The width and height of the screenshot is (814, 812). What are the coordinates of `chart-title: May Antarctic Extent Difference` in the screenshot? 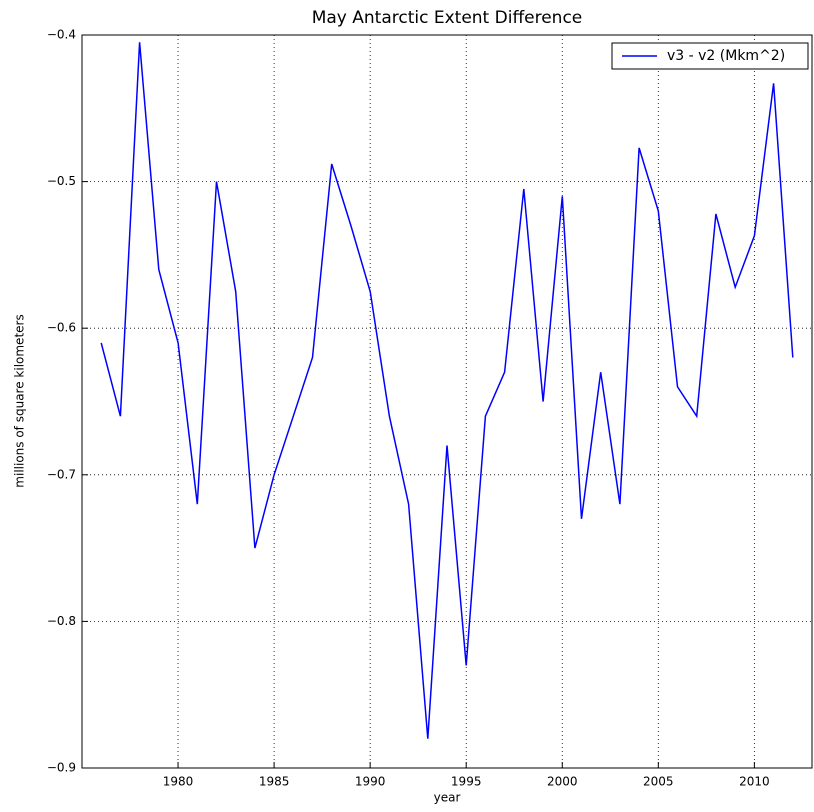 It's located at (447, 18).